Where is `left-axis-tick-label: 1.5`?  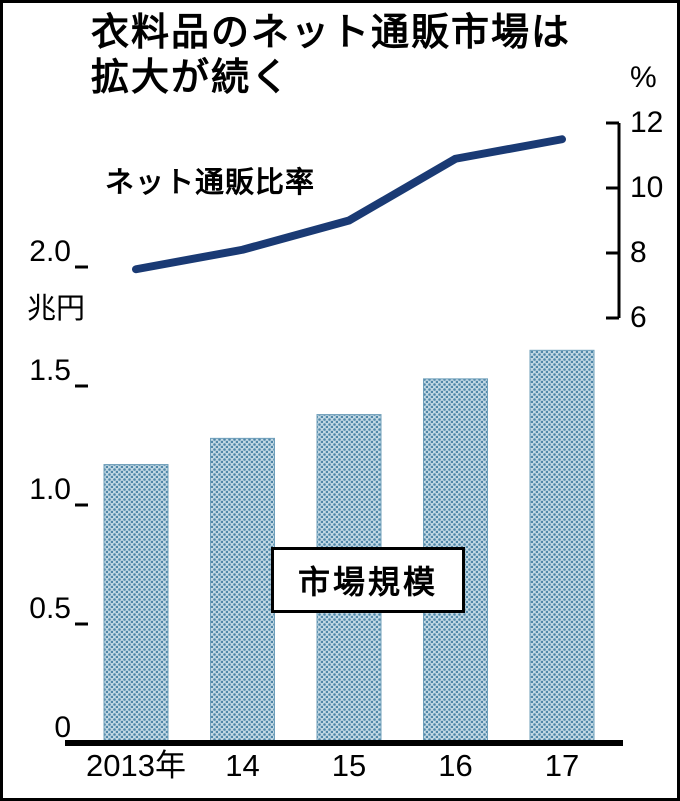
left-axis-tick-label: 1.5 is located at coordinates (50, 370).